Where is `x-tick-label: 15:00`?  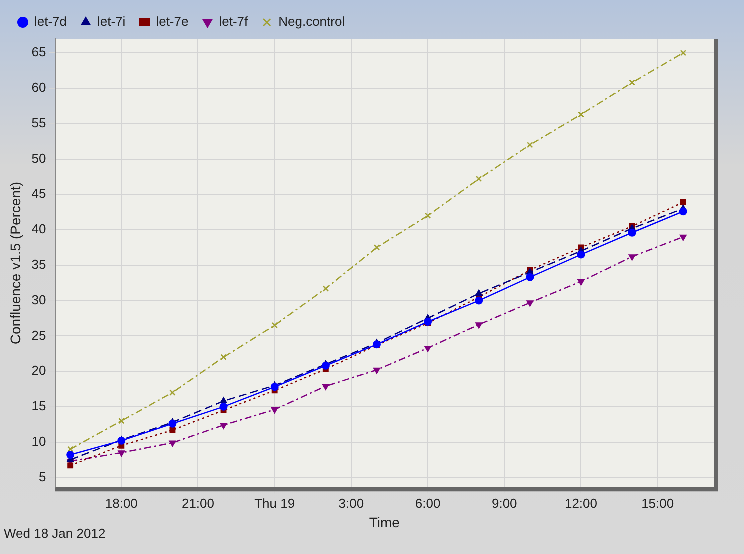 x-tick-label: 15:00 is located at coordinates (658, 503).